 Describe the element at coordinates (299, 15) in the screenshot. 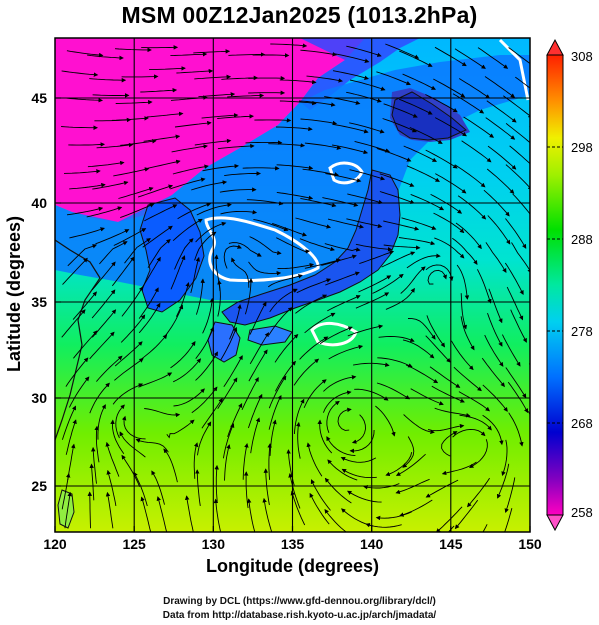

I see `map-title: MSM 00Z12Jan2025 (1013.2hPa)` at that location.